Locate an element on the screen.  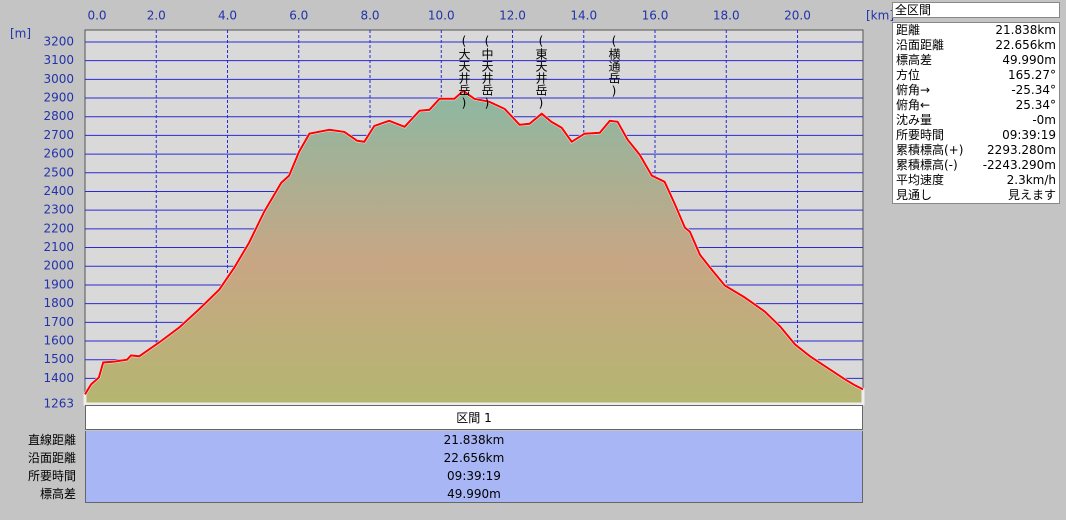
y-tick-label: 3200 is located at coordinates (58, 41).